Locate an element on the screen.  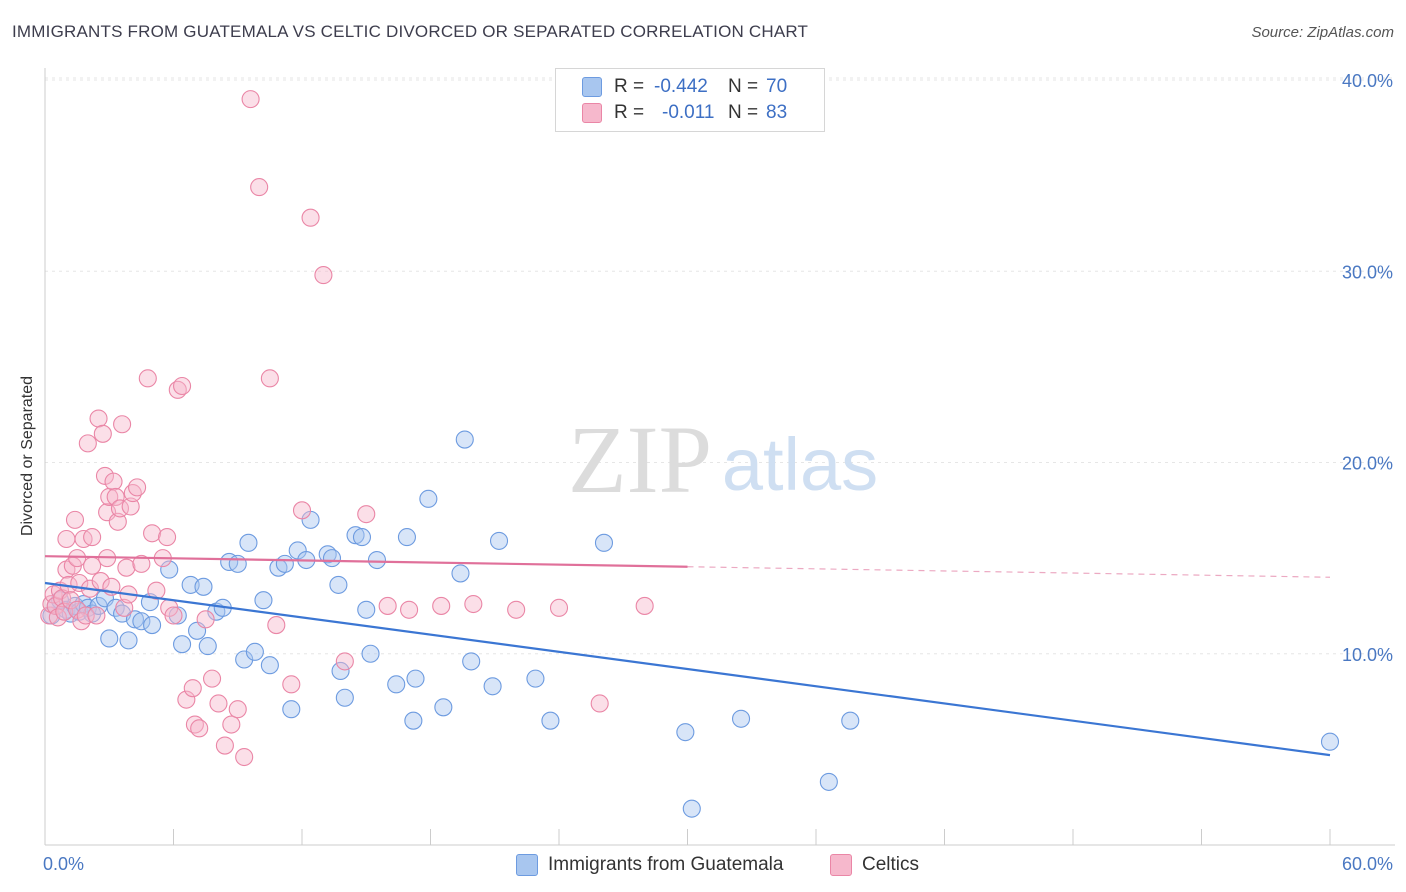
bottom-legend-swatch-celtics is located at coordinates (841, 865).